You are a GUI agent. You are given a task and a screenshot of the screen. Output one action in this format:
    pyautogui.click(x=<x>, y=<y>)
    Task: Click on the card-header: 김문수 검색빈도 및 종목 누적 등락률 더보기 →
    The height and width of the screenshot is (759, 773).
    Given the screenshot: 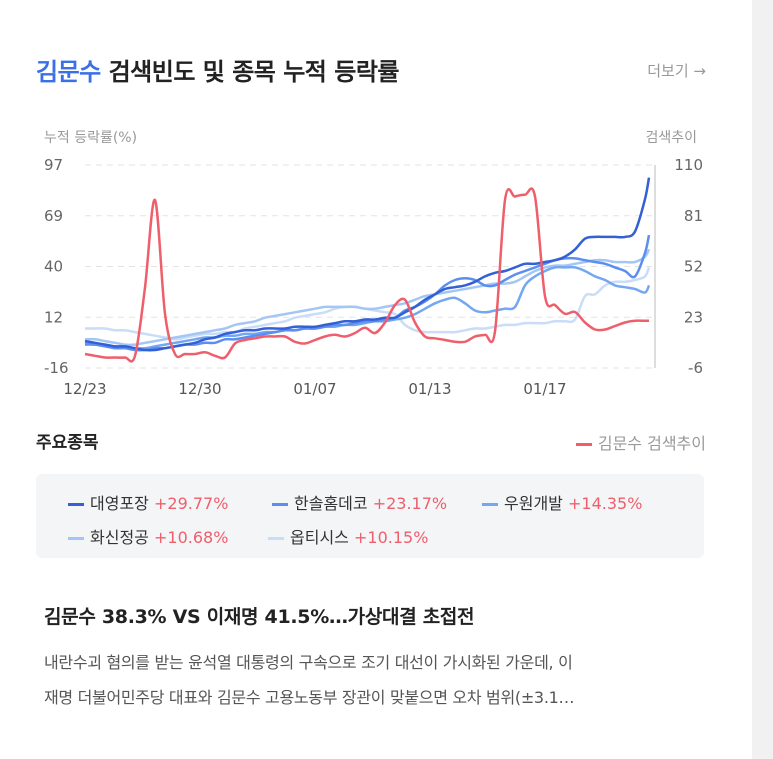 What is the action you would take?
    pyautogui.click(x=371, y=70)
    